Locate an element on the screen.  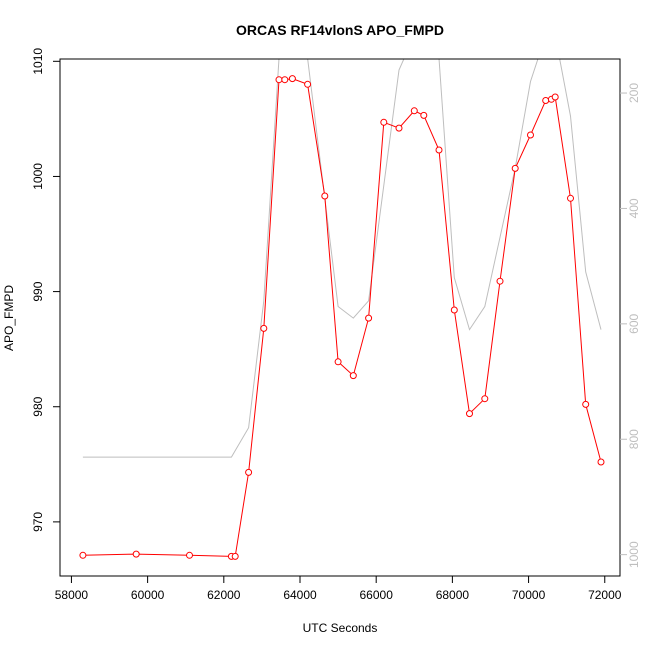
x-tick-label: 60000 is located at coordinates (148, 595).